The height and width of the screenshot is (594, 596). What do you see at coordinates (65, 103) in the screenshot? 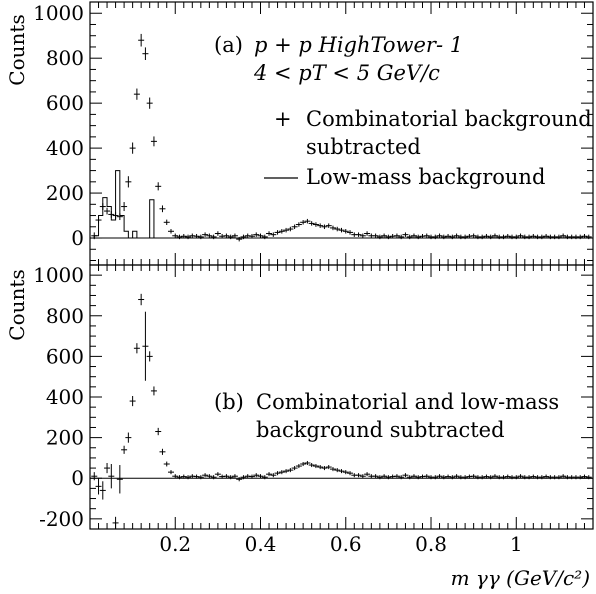
I see `y-tick-label: 600` at bounding box center [65, 103].